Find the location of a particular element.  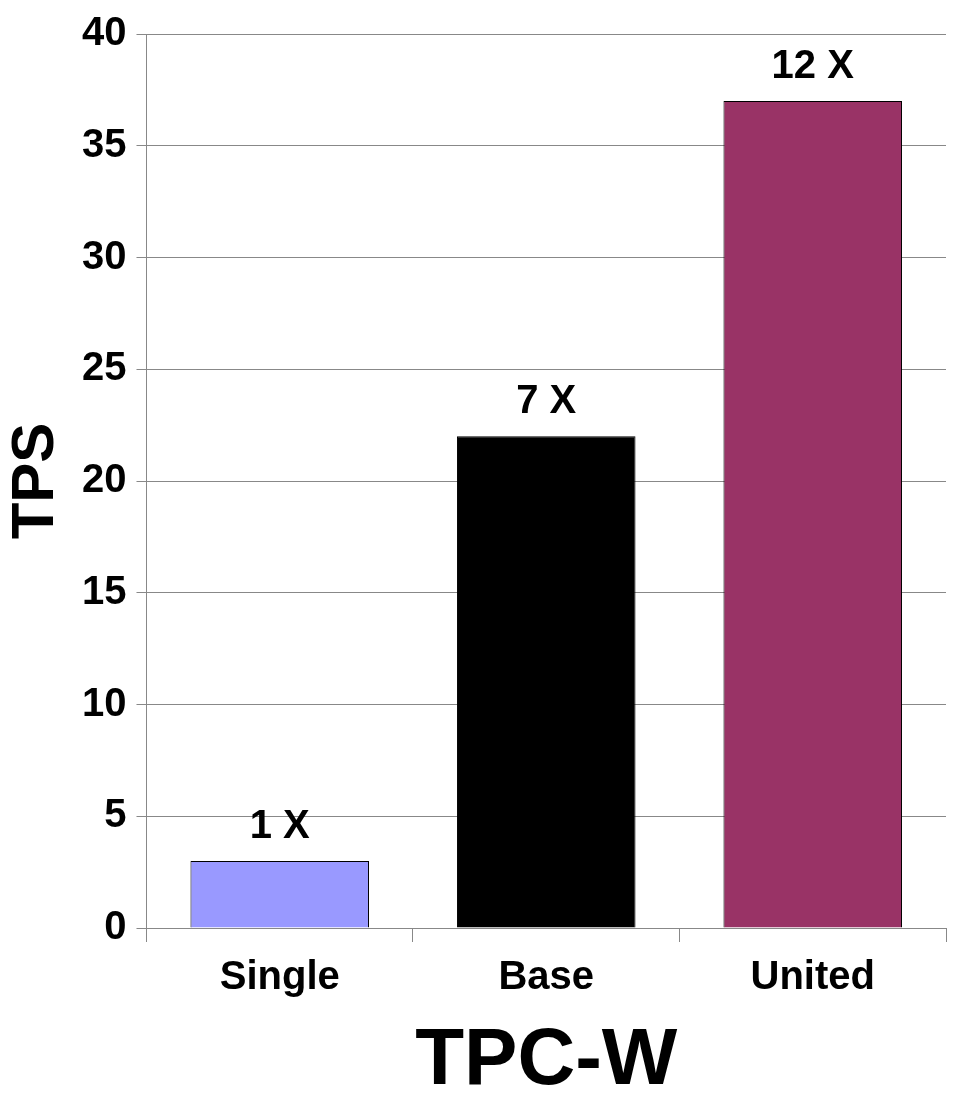

y-tick-label: 25 is located at coordinates (104, 366).